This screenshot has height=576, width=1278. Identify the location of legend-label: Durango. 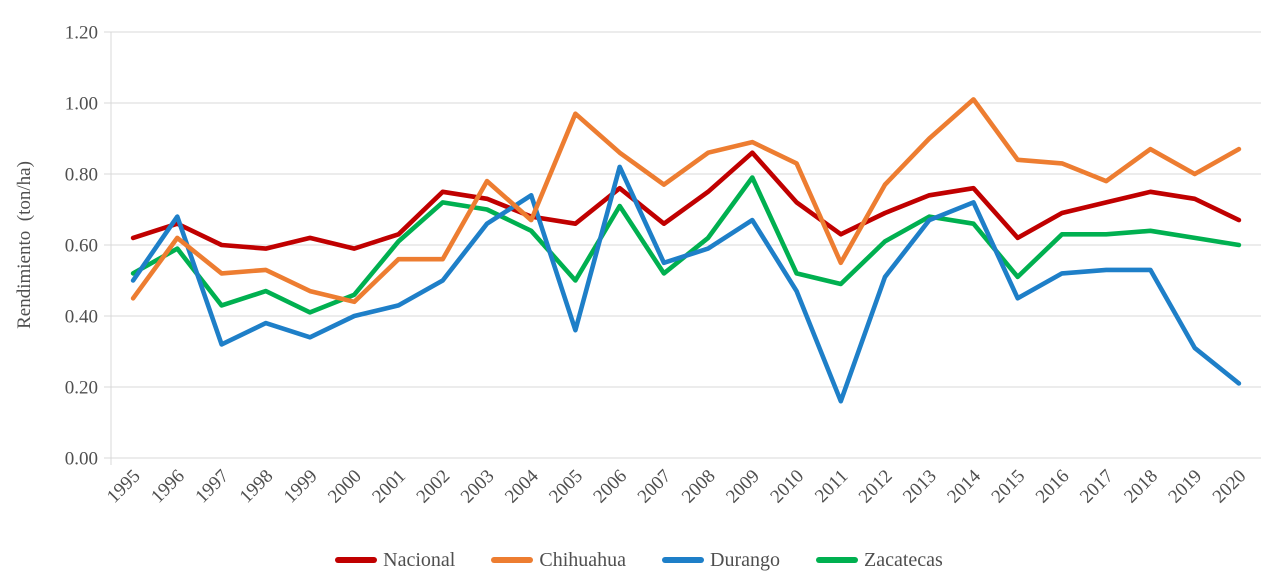
(745, 560).